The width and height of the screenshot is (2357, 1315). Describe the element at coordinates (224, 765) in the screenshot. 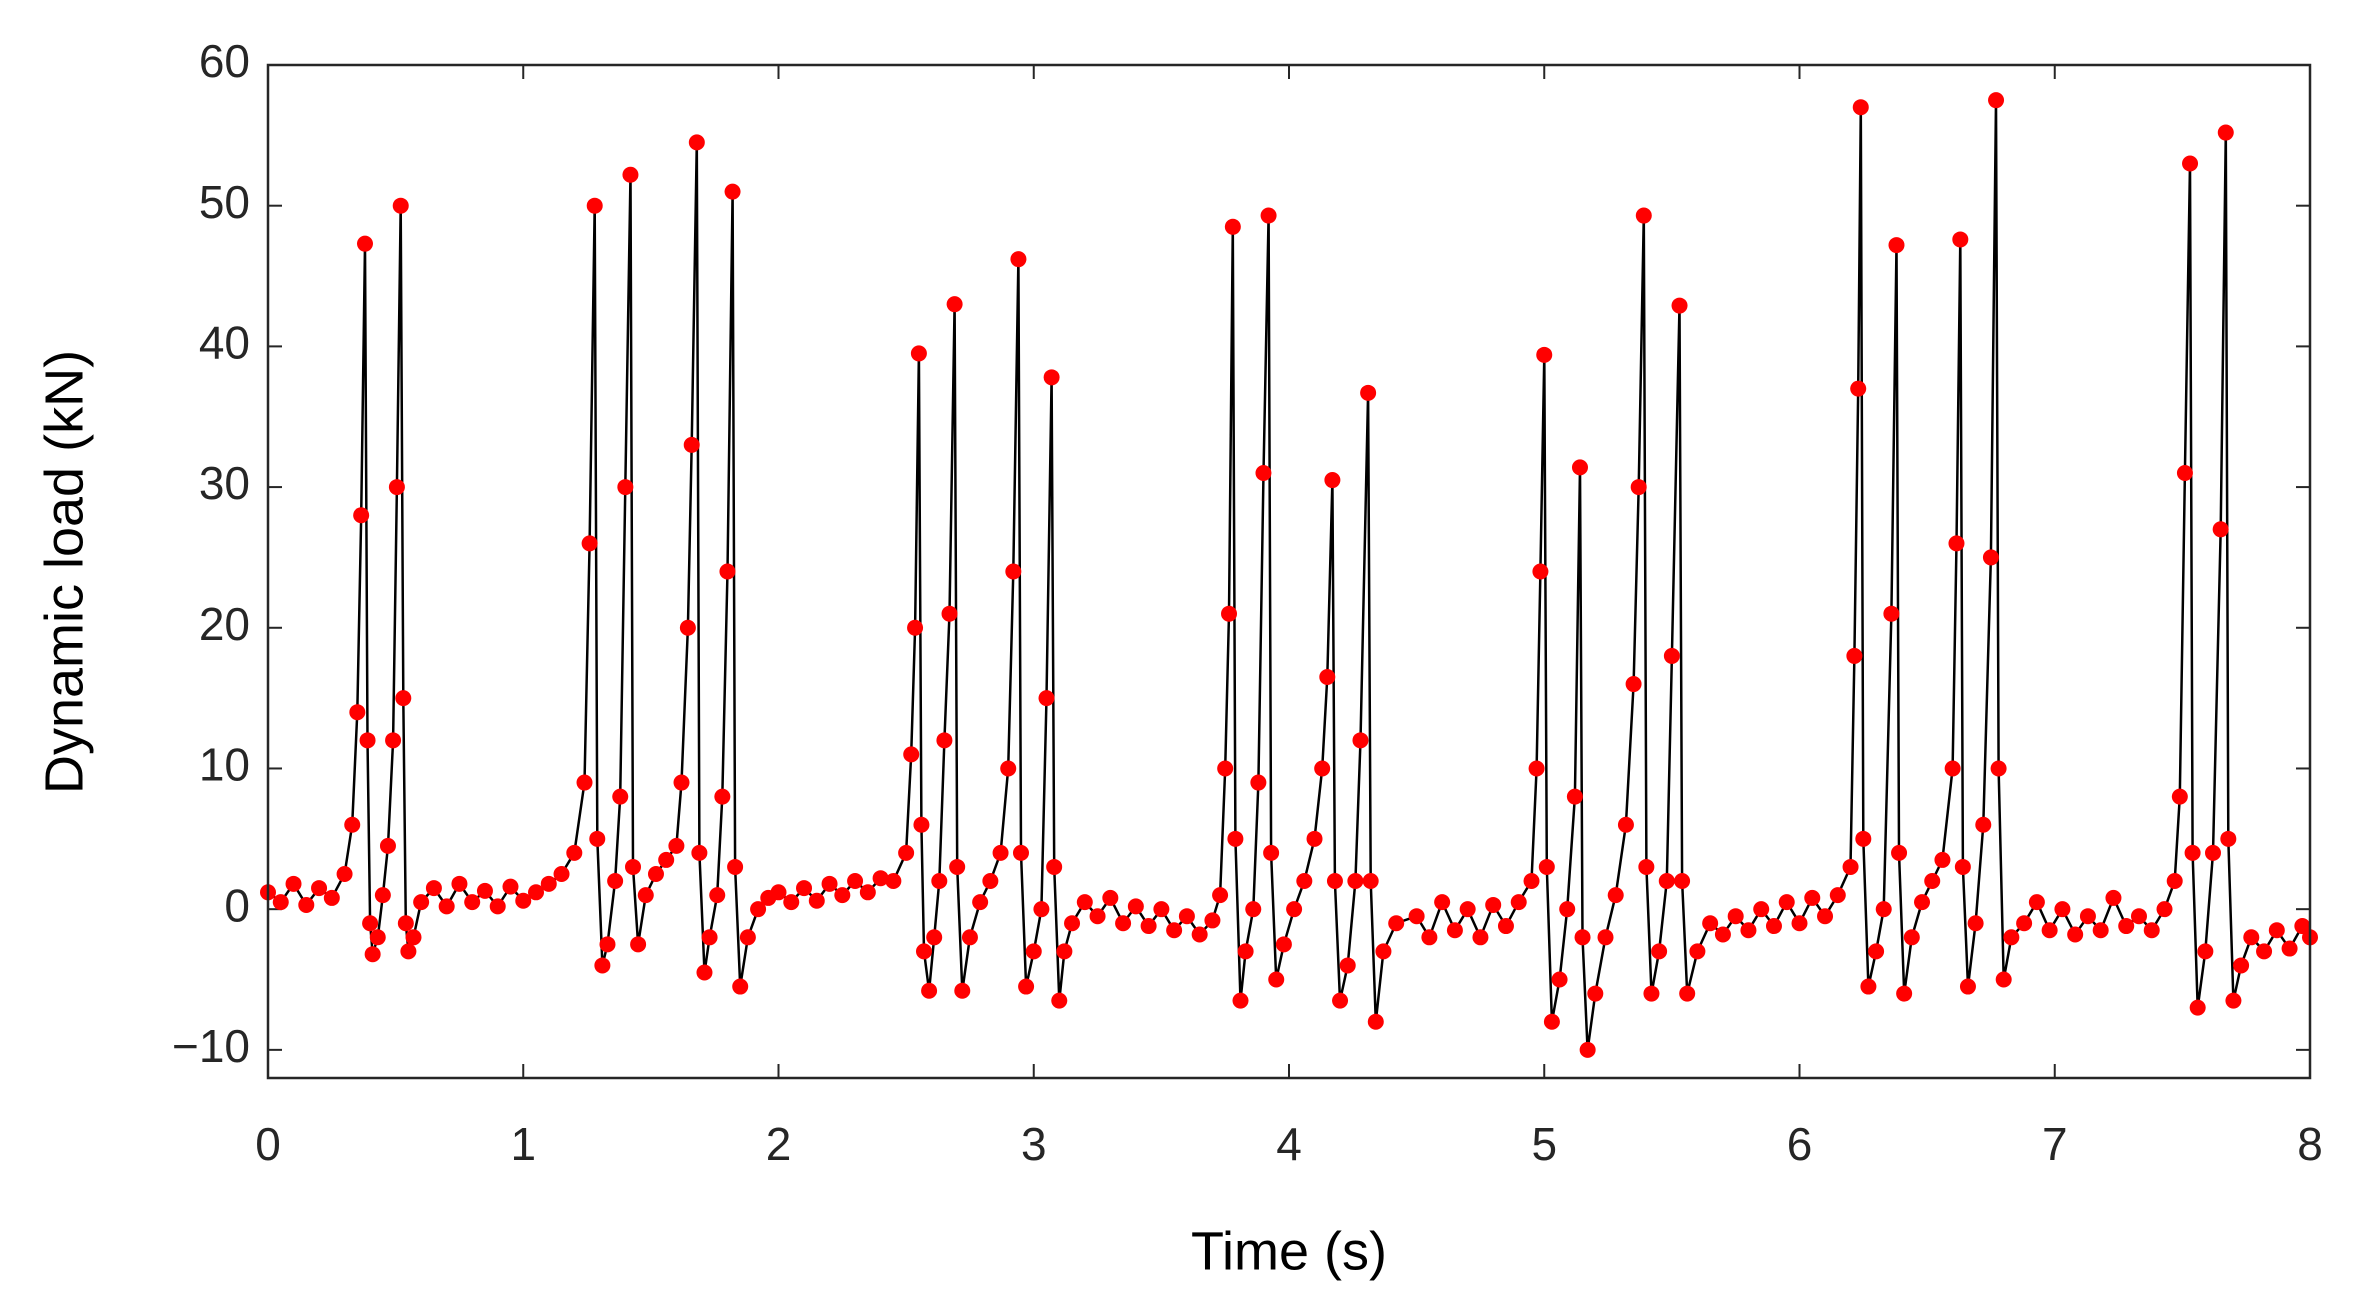

I see `y-tick-label: 10` at that location.